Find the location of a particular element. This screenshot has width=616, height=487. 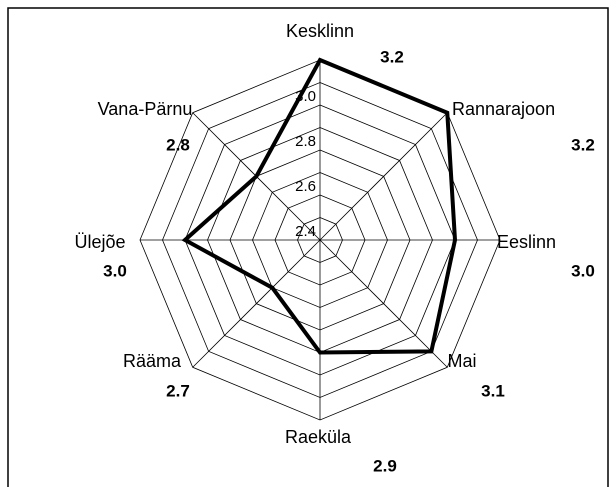

category-label: Eeslinn is located at coordinates (526, 242).